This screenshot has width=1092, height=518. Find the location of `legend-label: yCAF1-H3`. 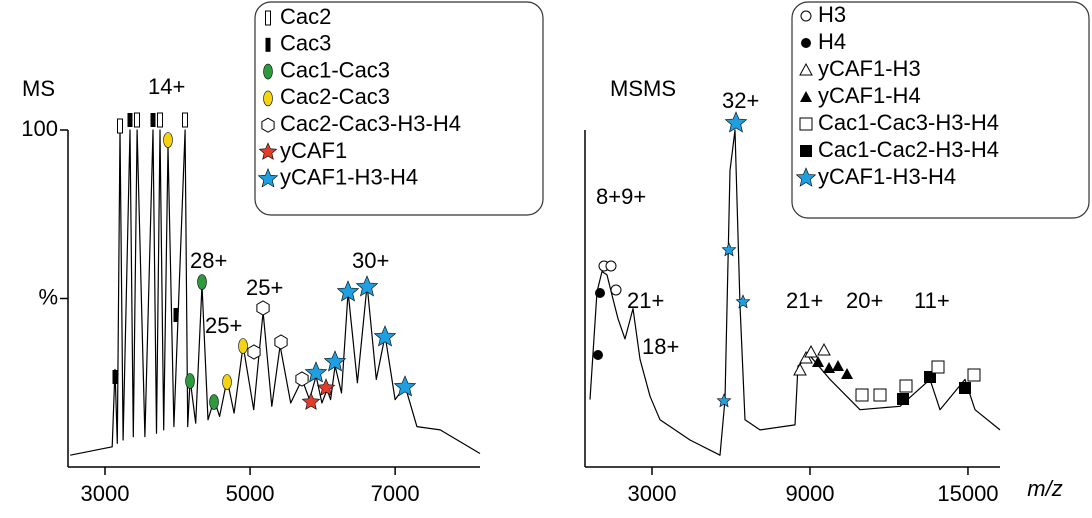

legend-label: yCAF1-H3 is located at coordinates (869, 68).